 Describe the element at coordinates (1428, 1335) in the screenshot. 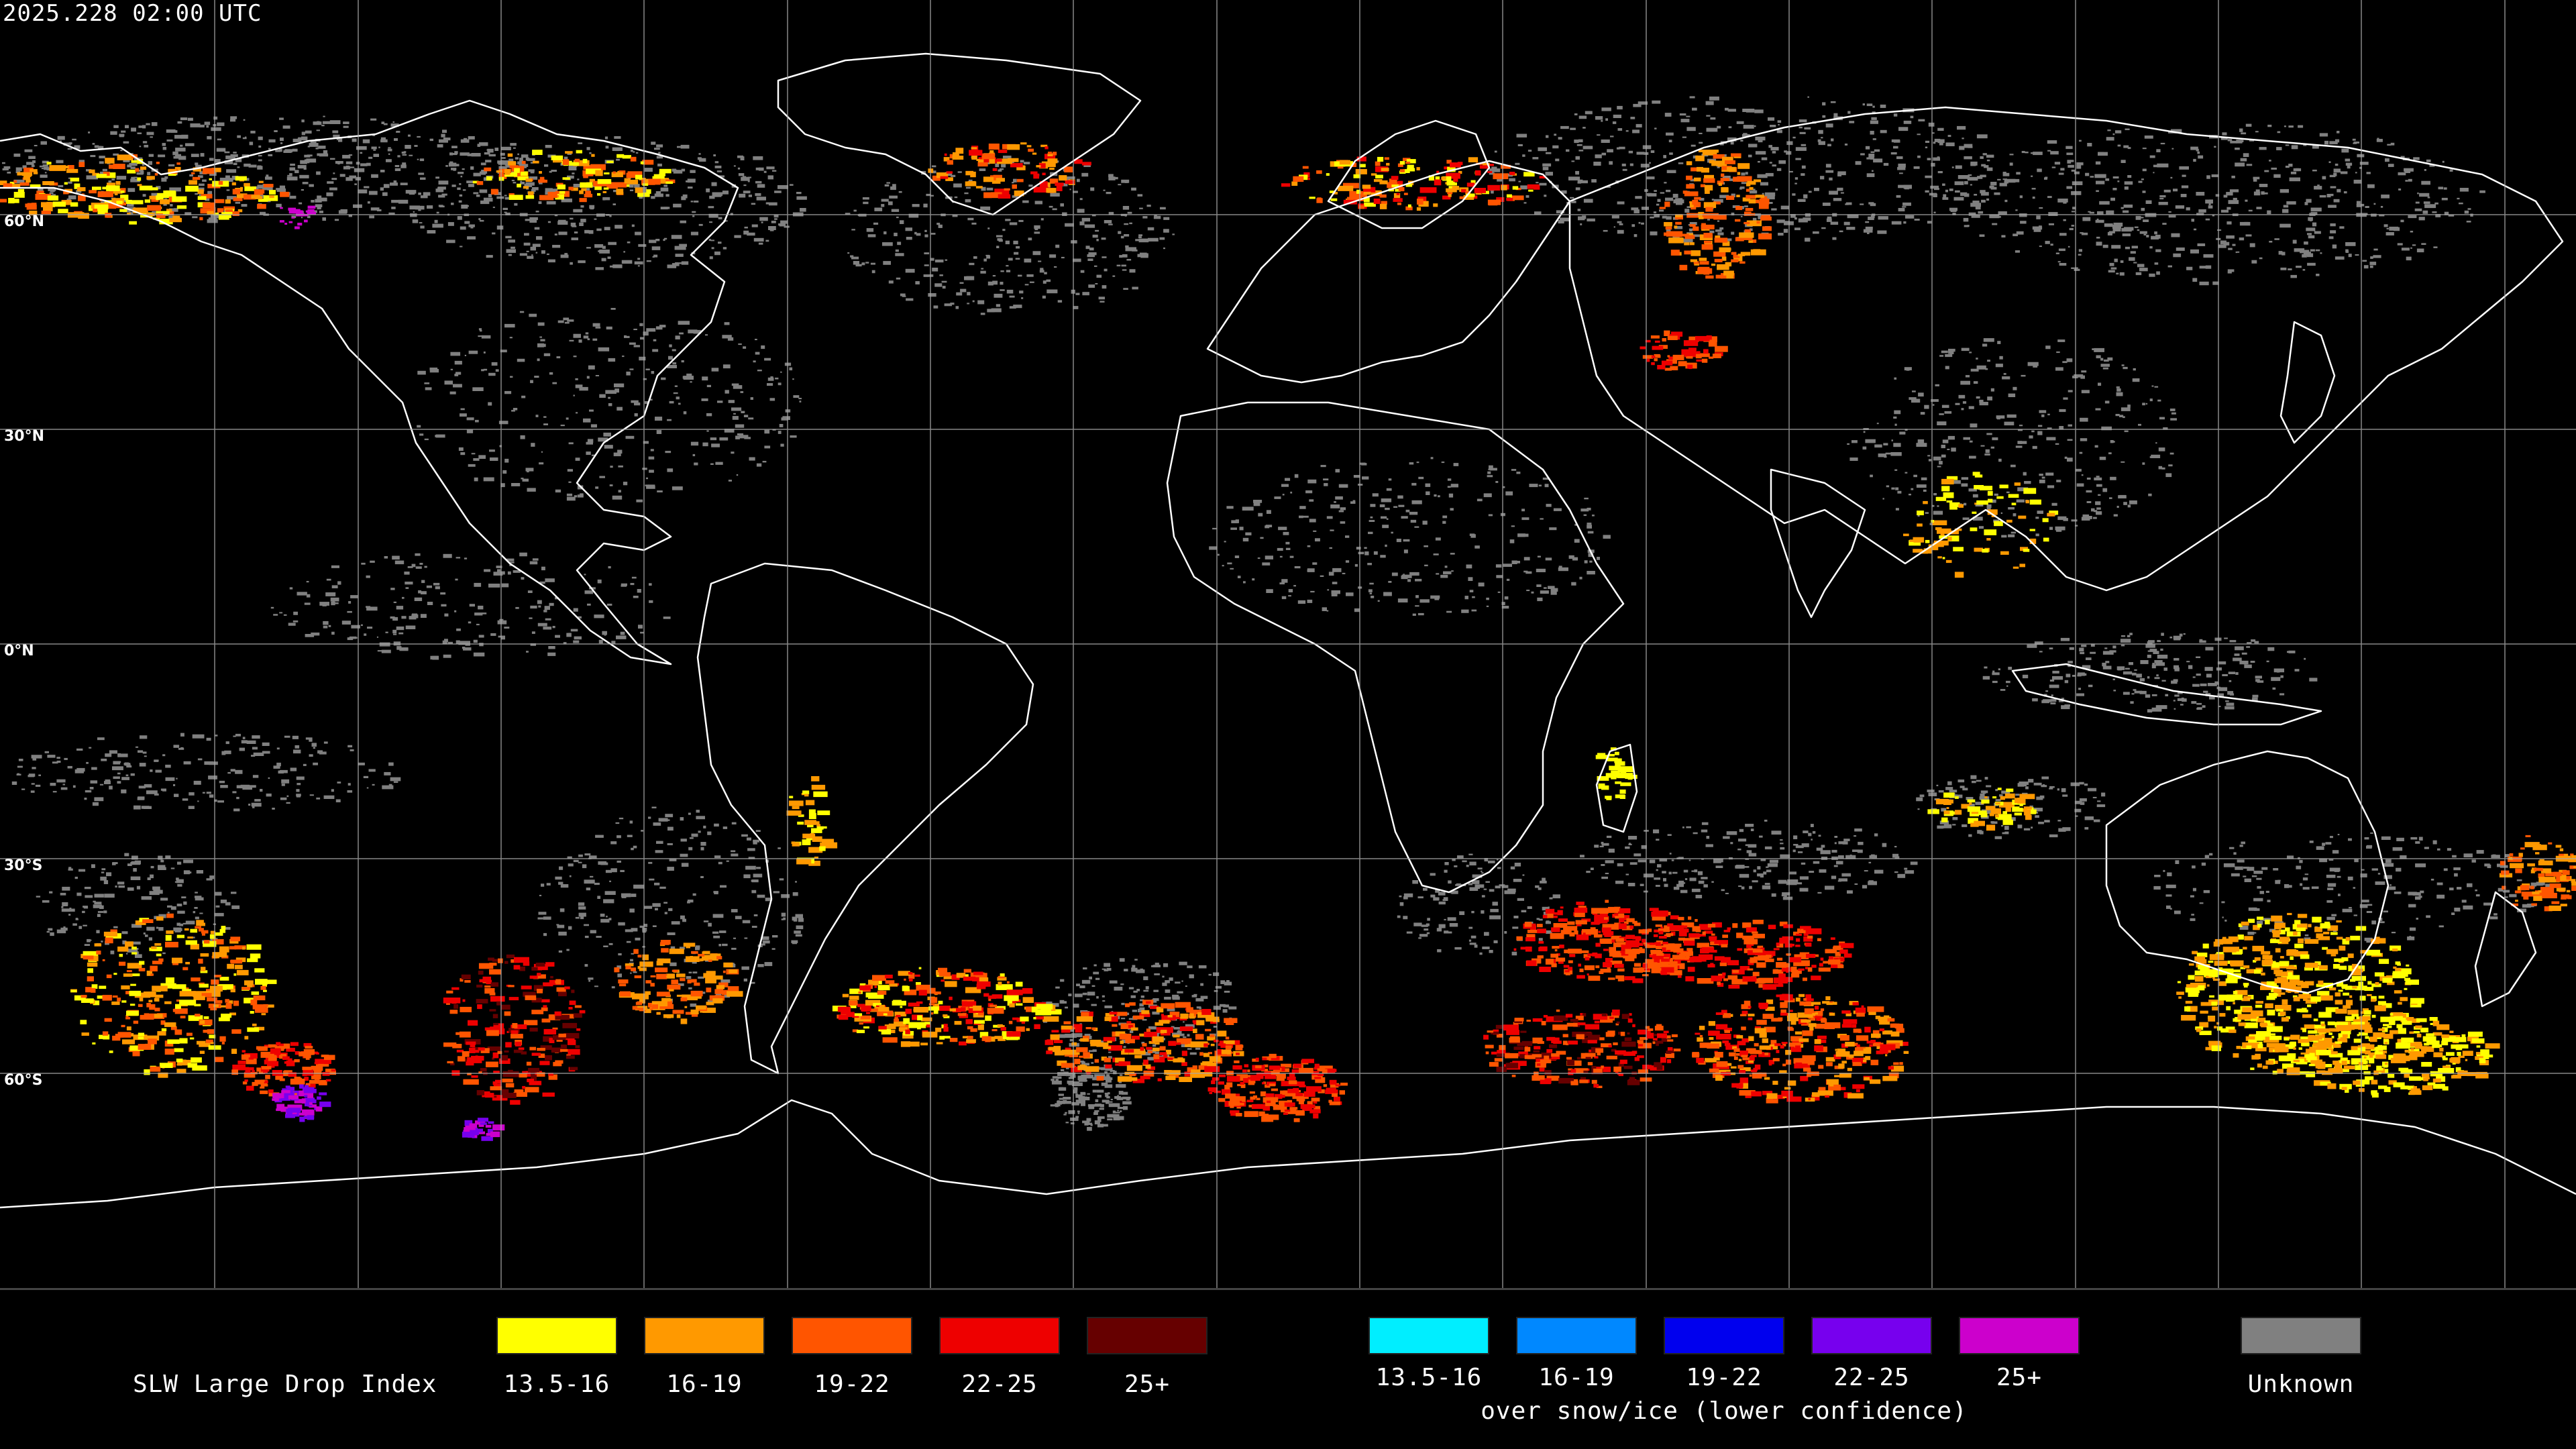

I see `legend-swatch-cyan` at that location.